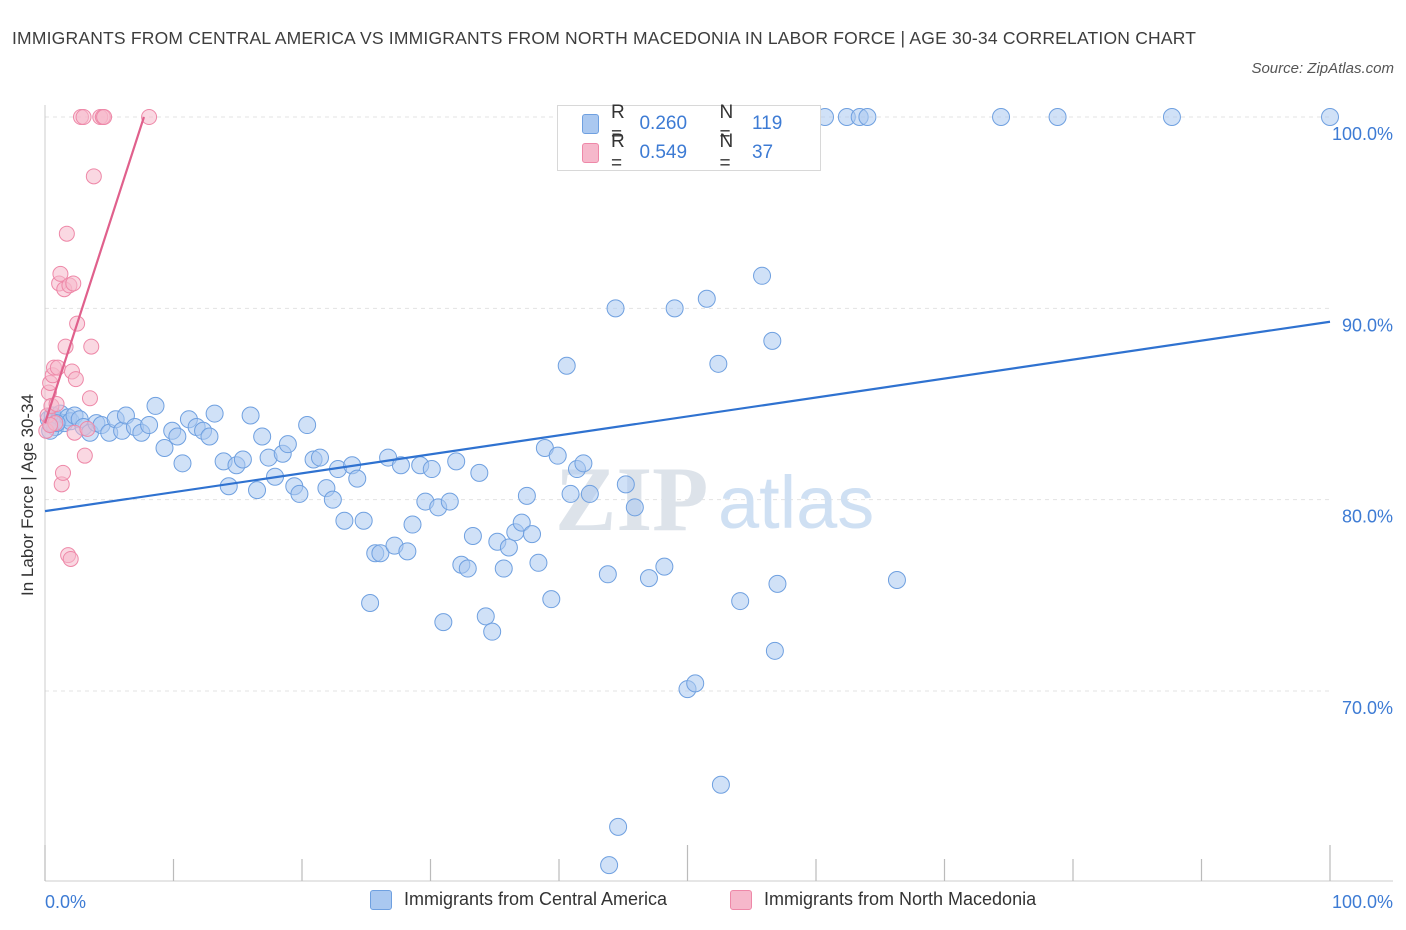 This screenshot has height=930, width=1406. I want to click on legend-n-value: 119, so click(767, 123).